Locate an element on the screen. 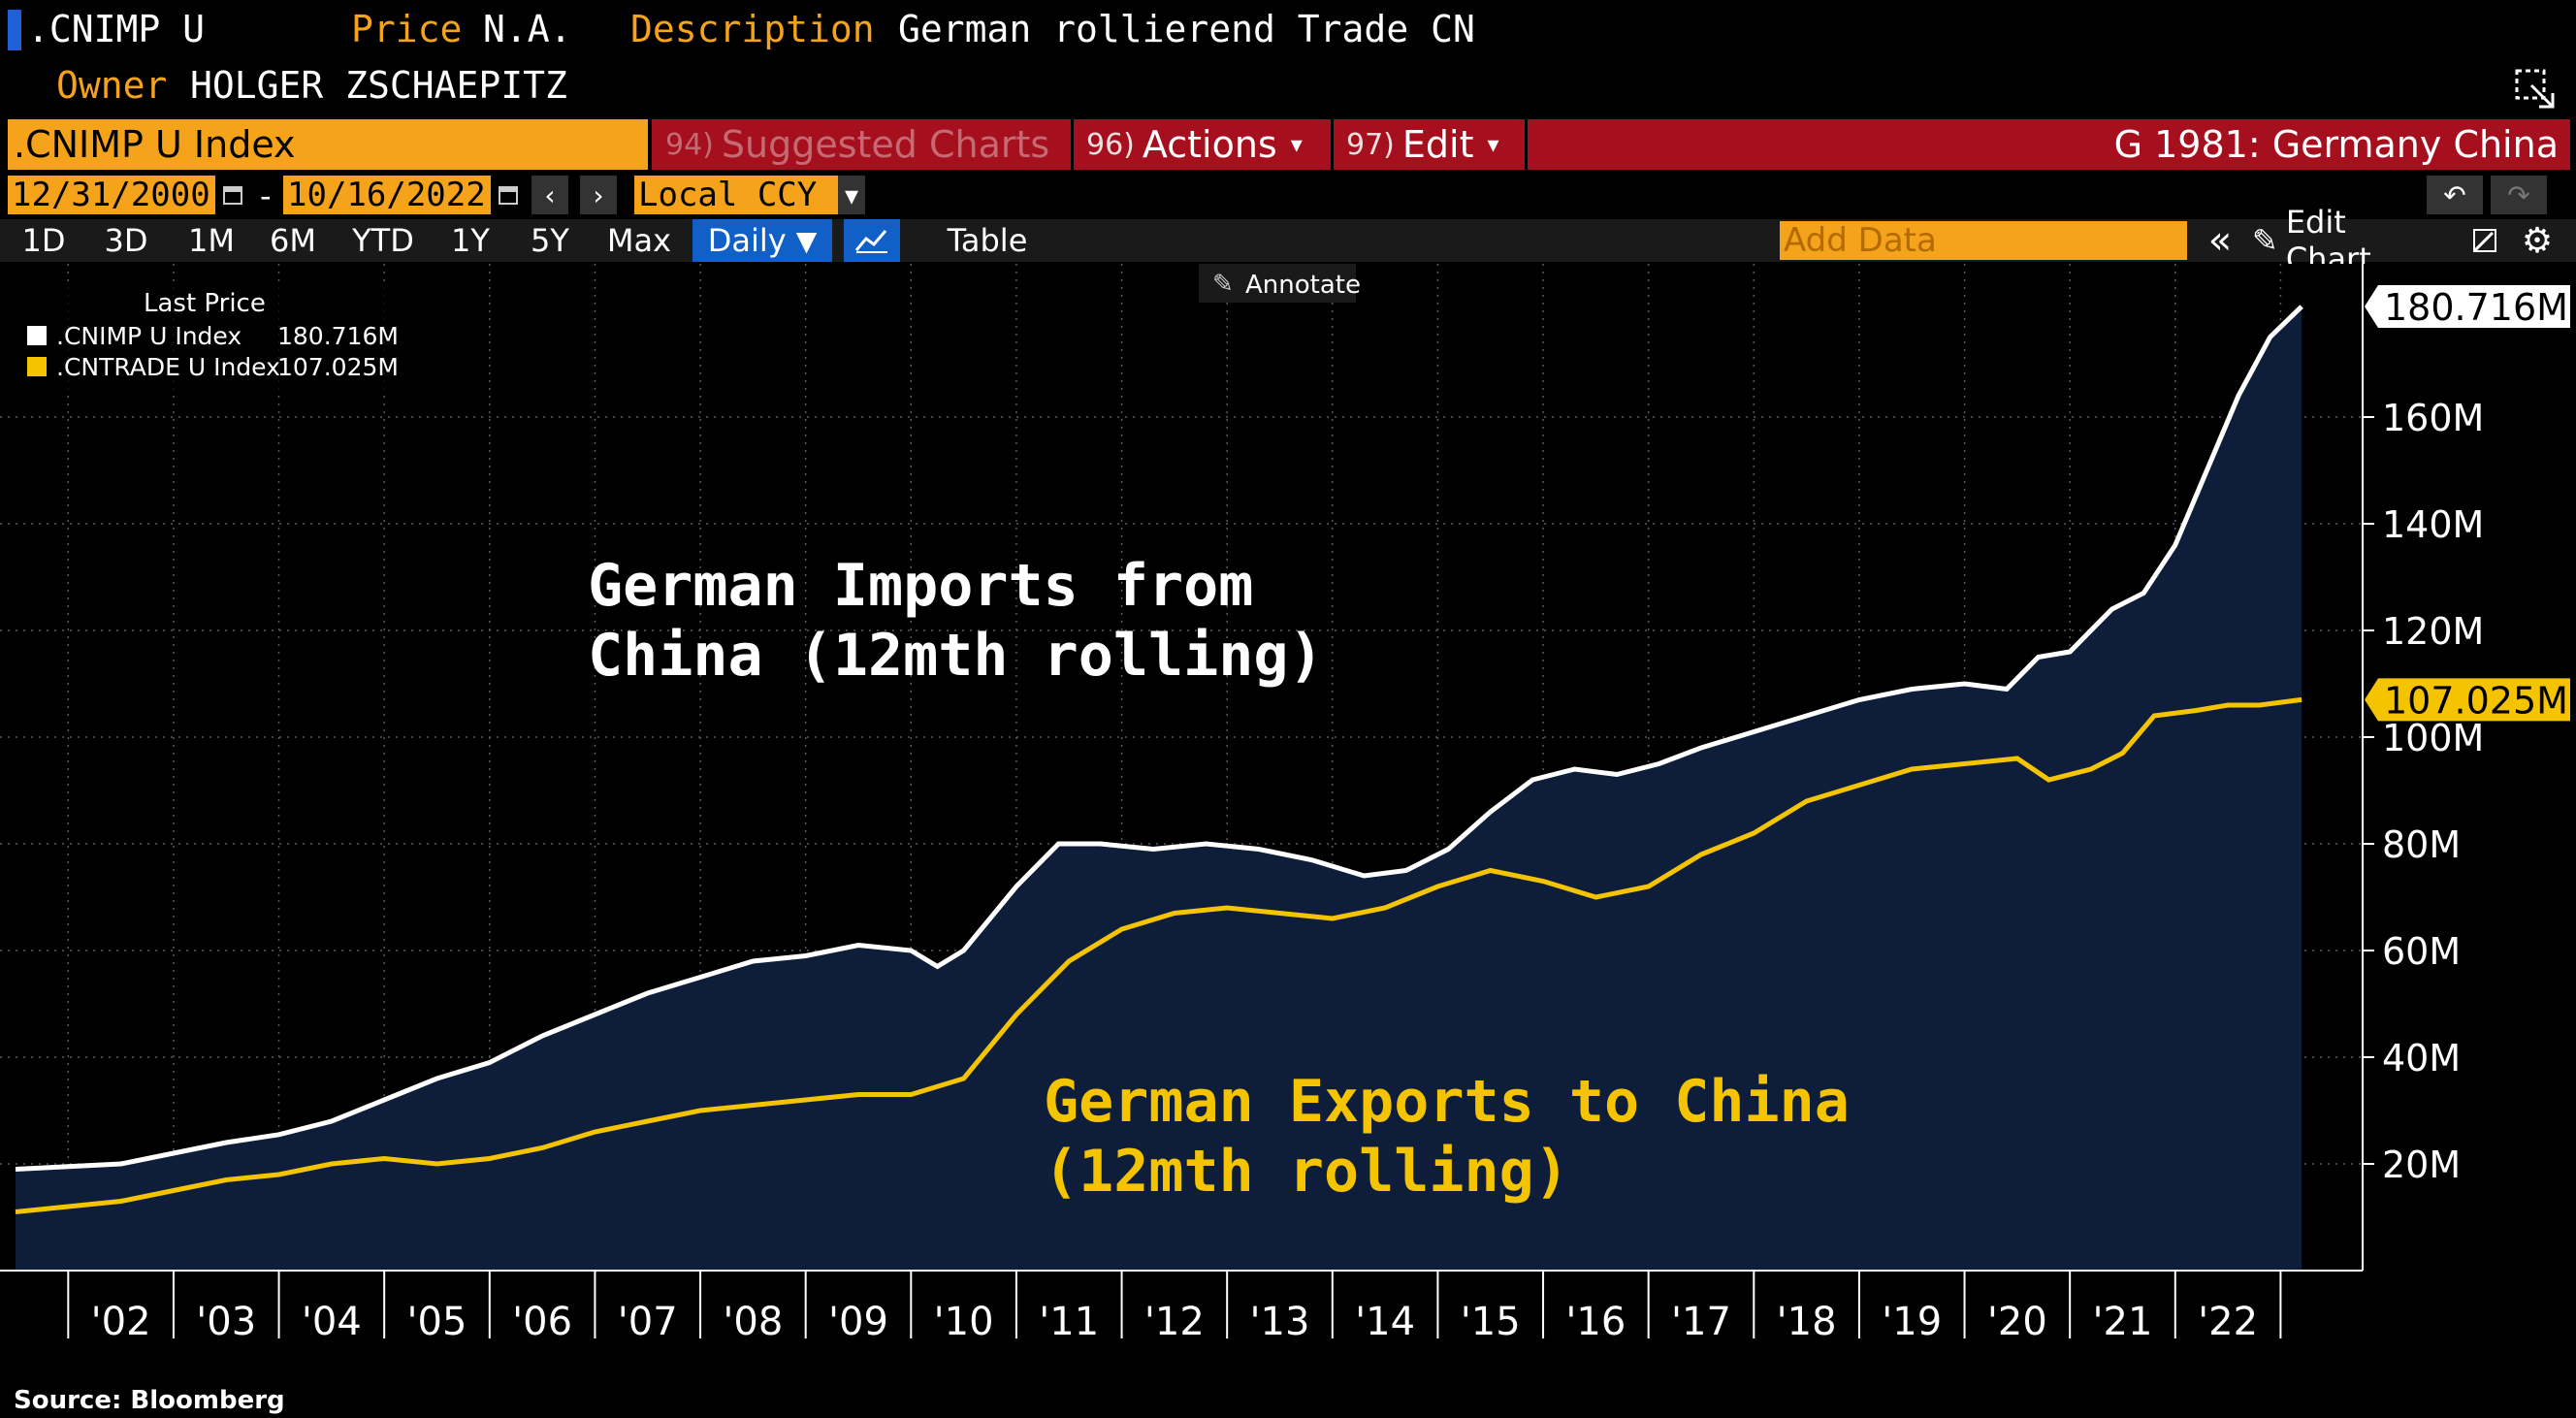  exports-last-price-value: 107.025M is located at coordinates (2476, 700).